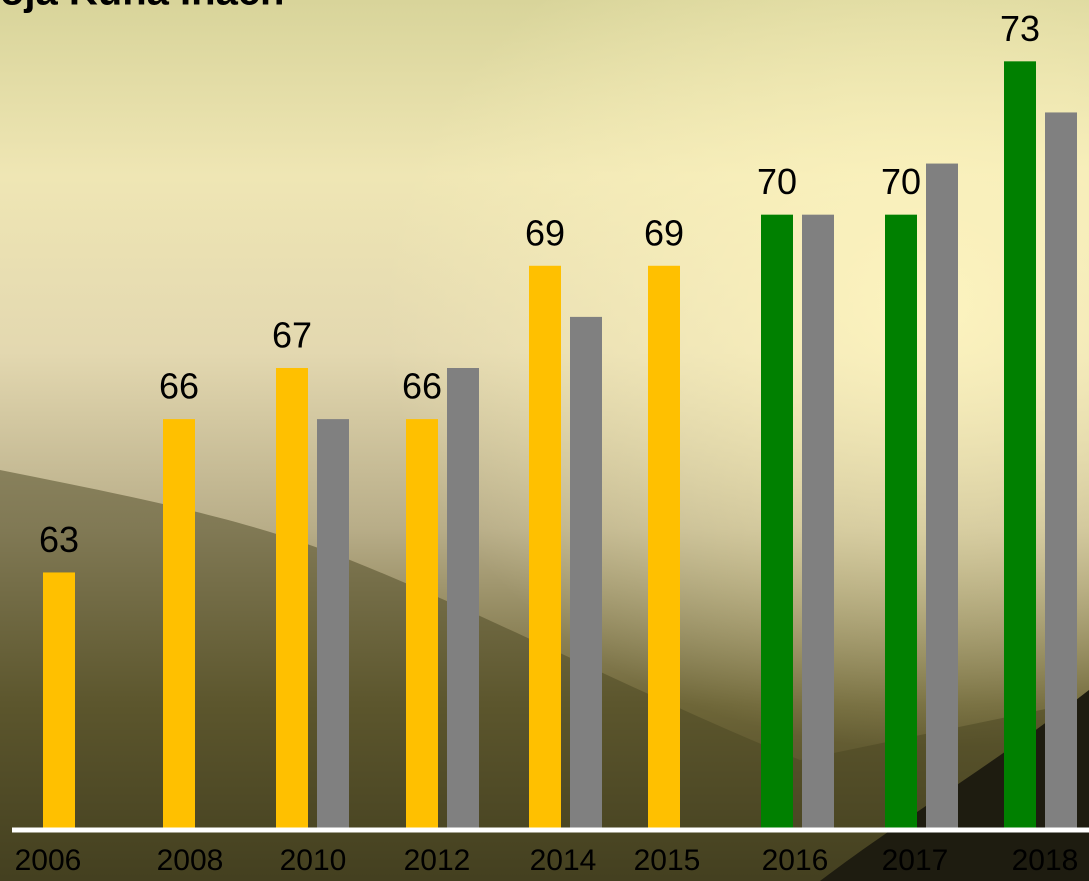 Image resolution: width=1089 pixels, height=881 pixels. What do you see at coordinates (915, 860) in the screenshot?
I see `x-tick-label: 2017` at bounding box center [915, 860].